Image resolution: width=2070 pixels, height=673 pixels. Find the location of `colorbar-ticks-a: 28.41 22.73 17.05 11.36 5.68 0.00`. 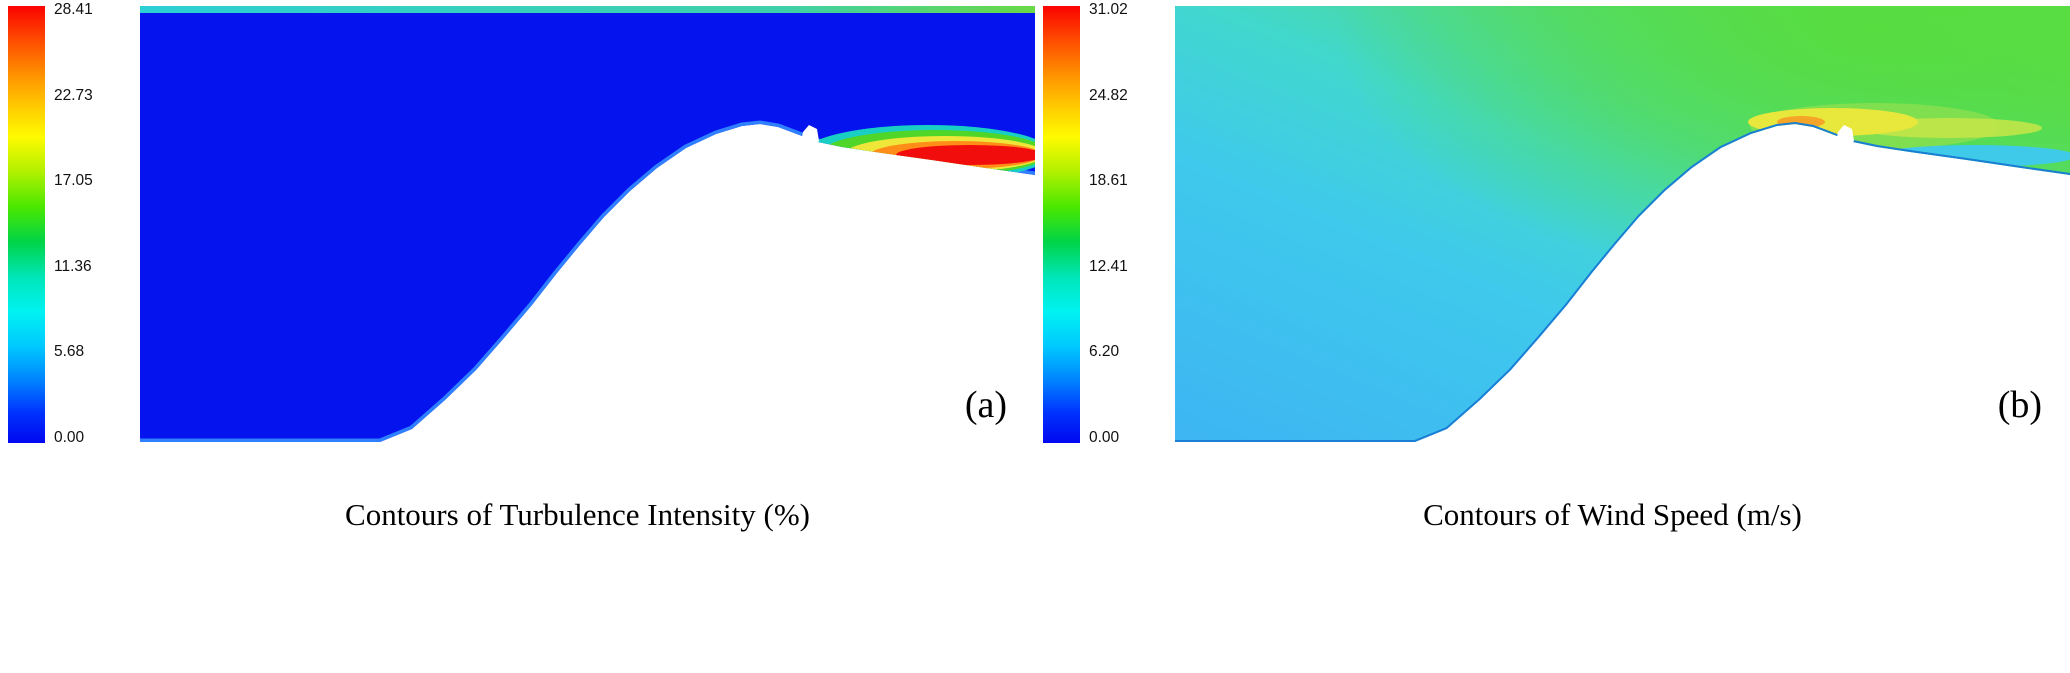

colorbar-ticks-a: 28.41 22.73 17.05 11.36 5.68 0.00 is located at coordinates (86, 223).